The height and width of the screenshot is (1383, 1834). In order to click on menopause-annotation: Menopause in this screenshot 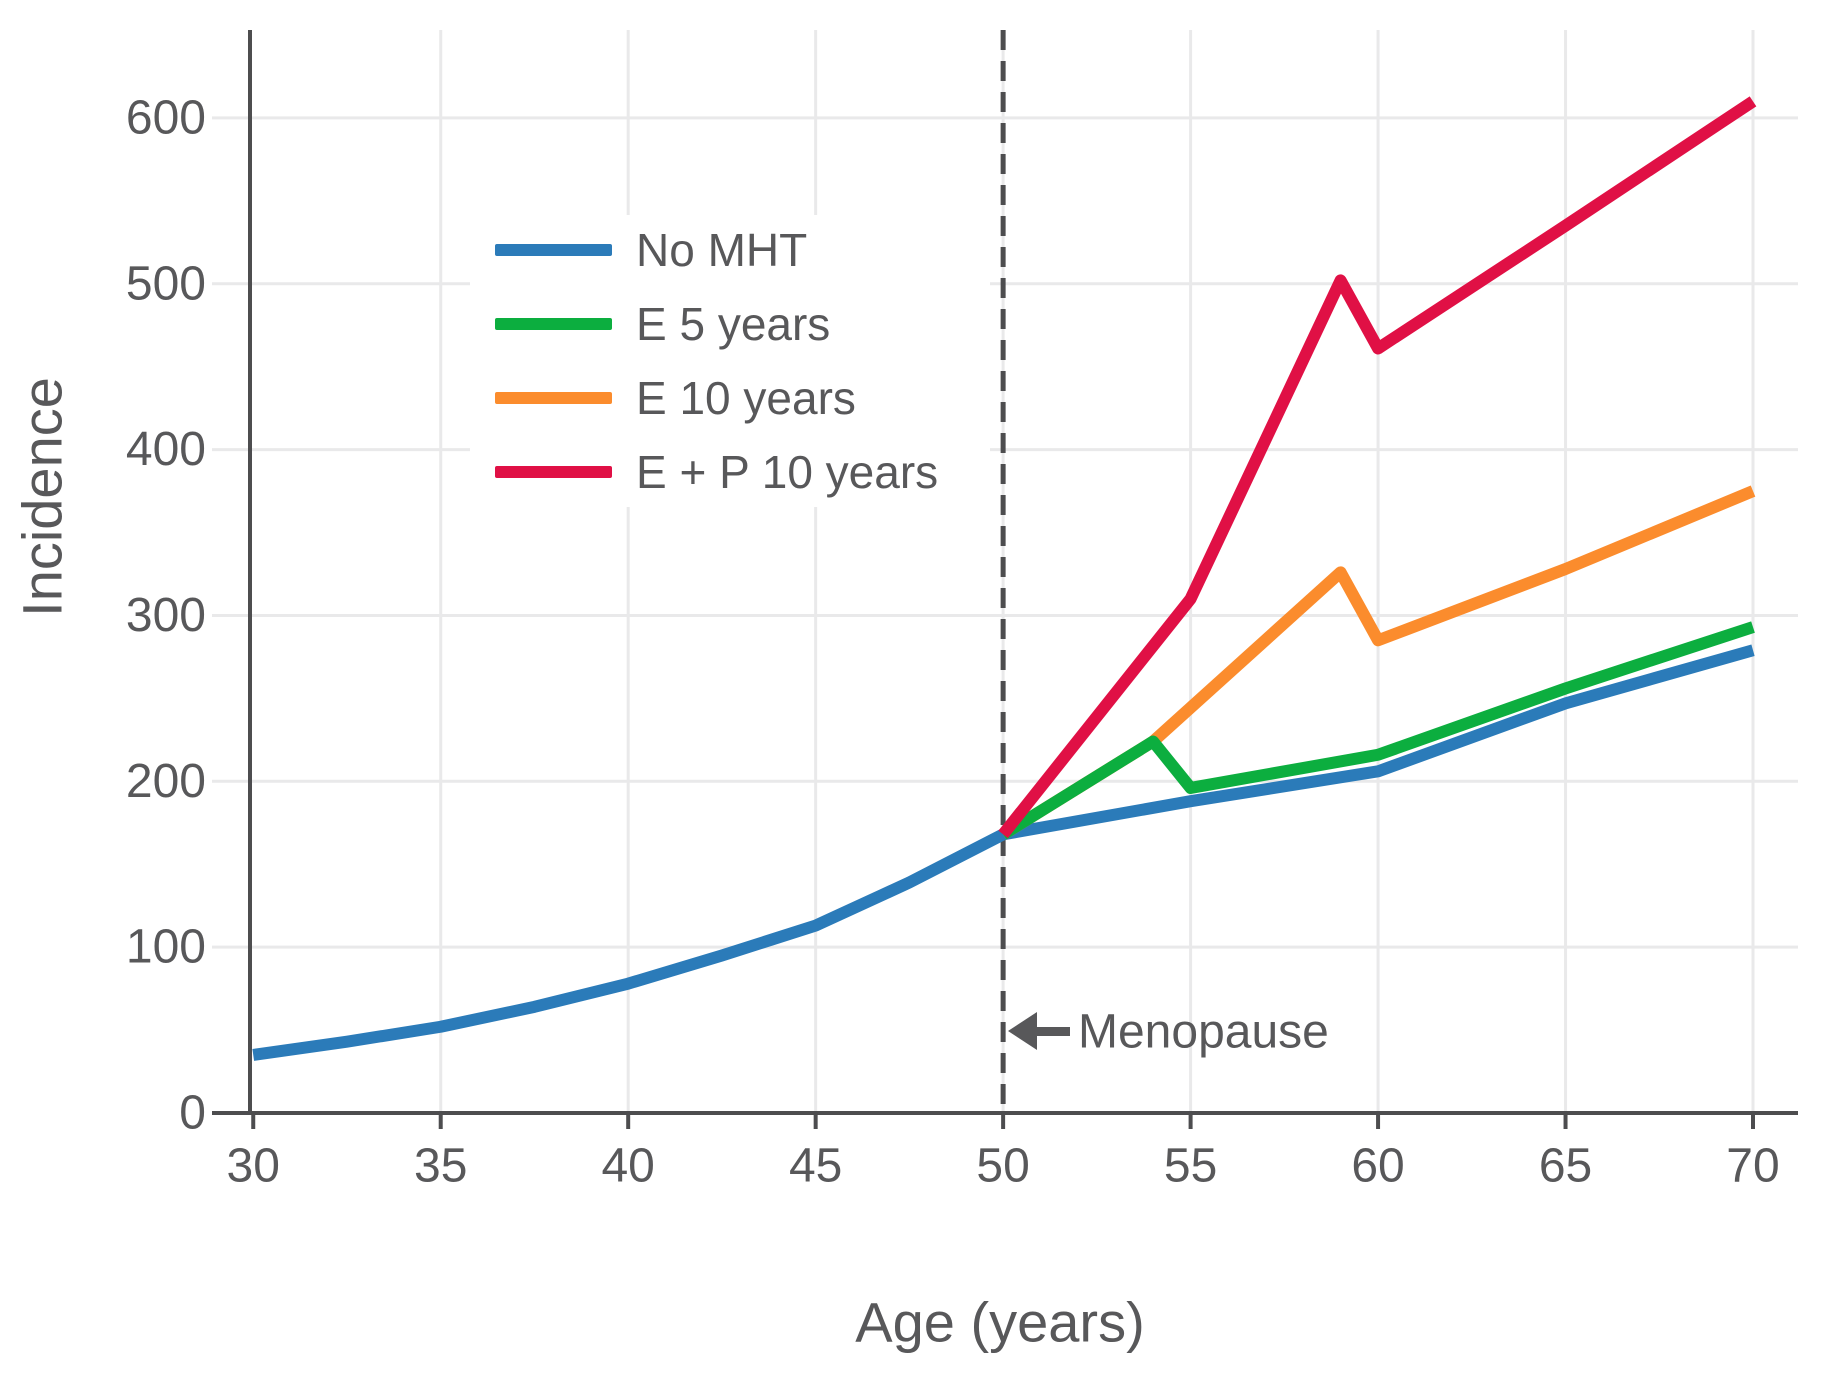, I will do `click(1168, 1032)`.